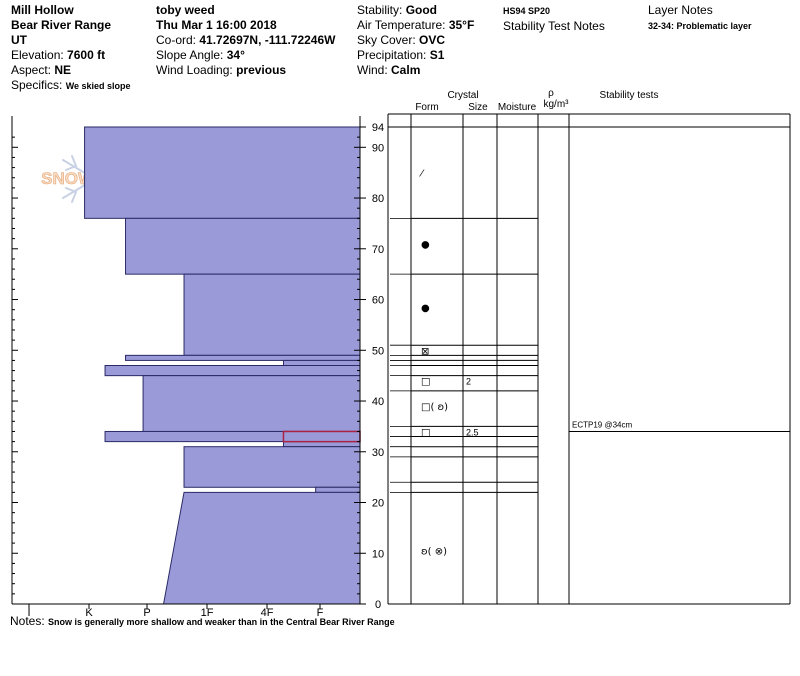 The height and width of the screenshot is (676, 800). I want to click on hardness-tick-label: I, so click(28, 613).